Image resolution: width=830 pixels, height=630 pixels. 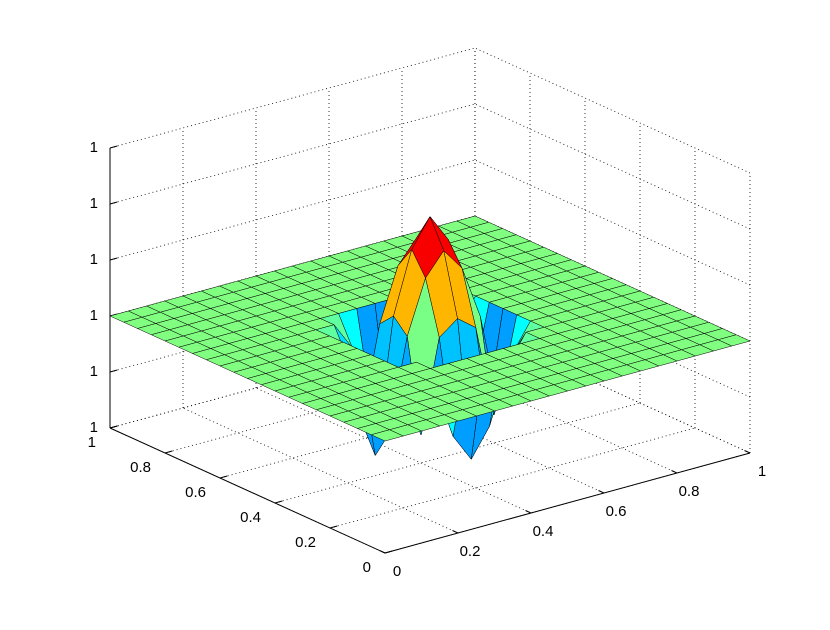 I want to click on y-tick-label: 0.8, so click(x=140, y=467).